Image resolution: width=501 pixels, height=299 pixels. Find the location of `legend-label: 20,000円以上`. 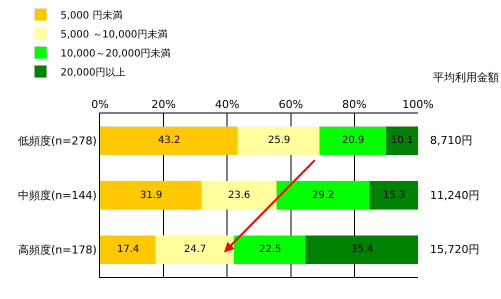

legend-label: 20,000円以上 is located at coordinates (93, 72).